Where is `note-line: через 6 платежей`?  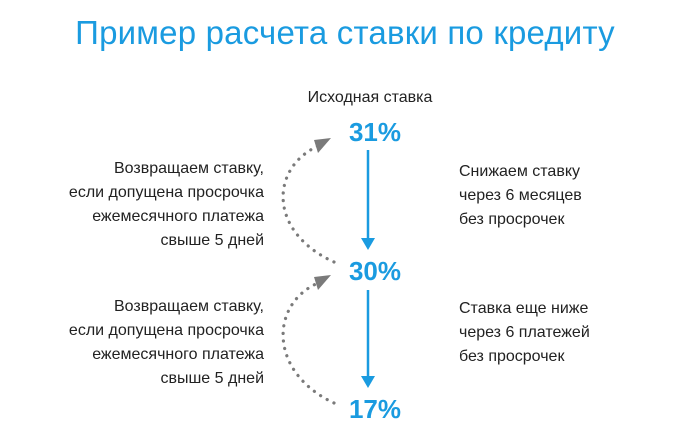
note-line: через 6 платежей is located at coordinates (524, 332).